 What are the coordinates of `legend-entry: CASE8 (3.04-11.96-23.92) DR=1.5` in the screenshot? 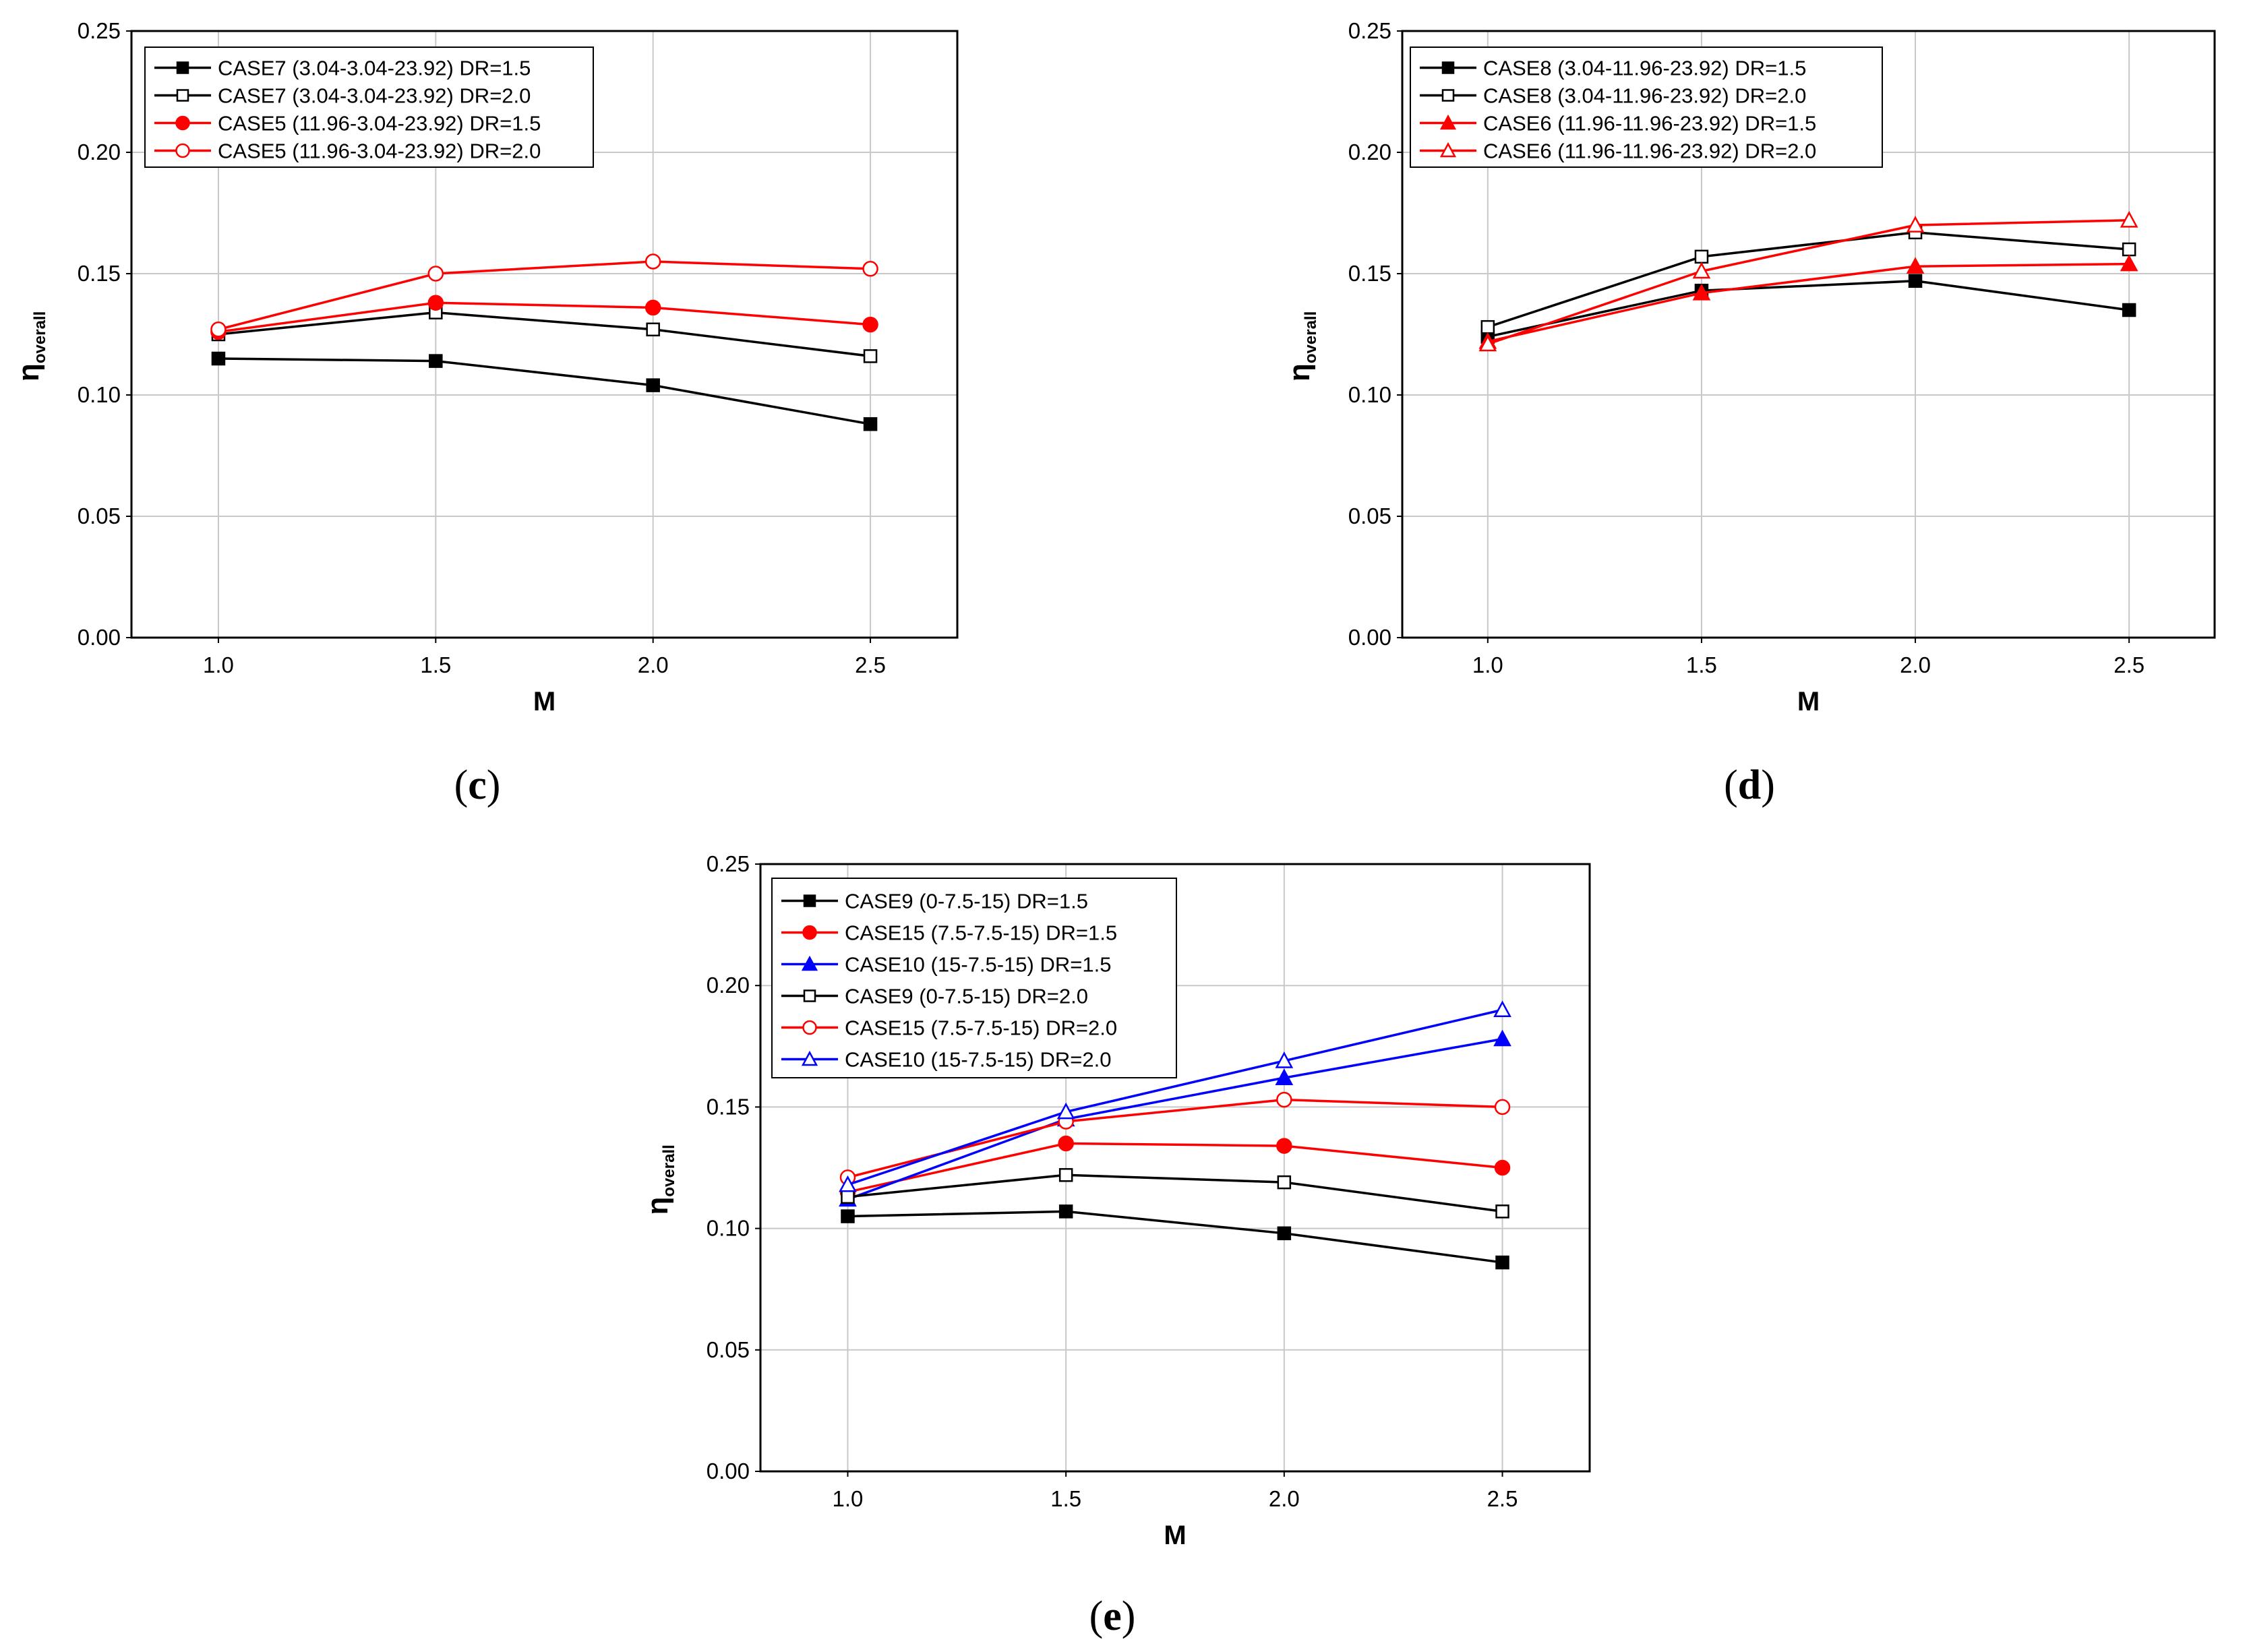 It's located at (1613, 69).